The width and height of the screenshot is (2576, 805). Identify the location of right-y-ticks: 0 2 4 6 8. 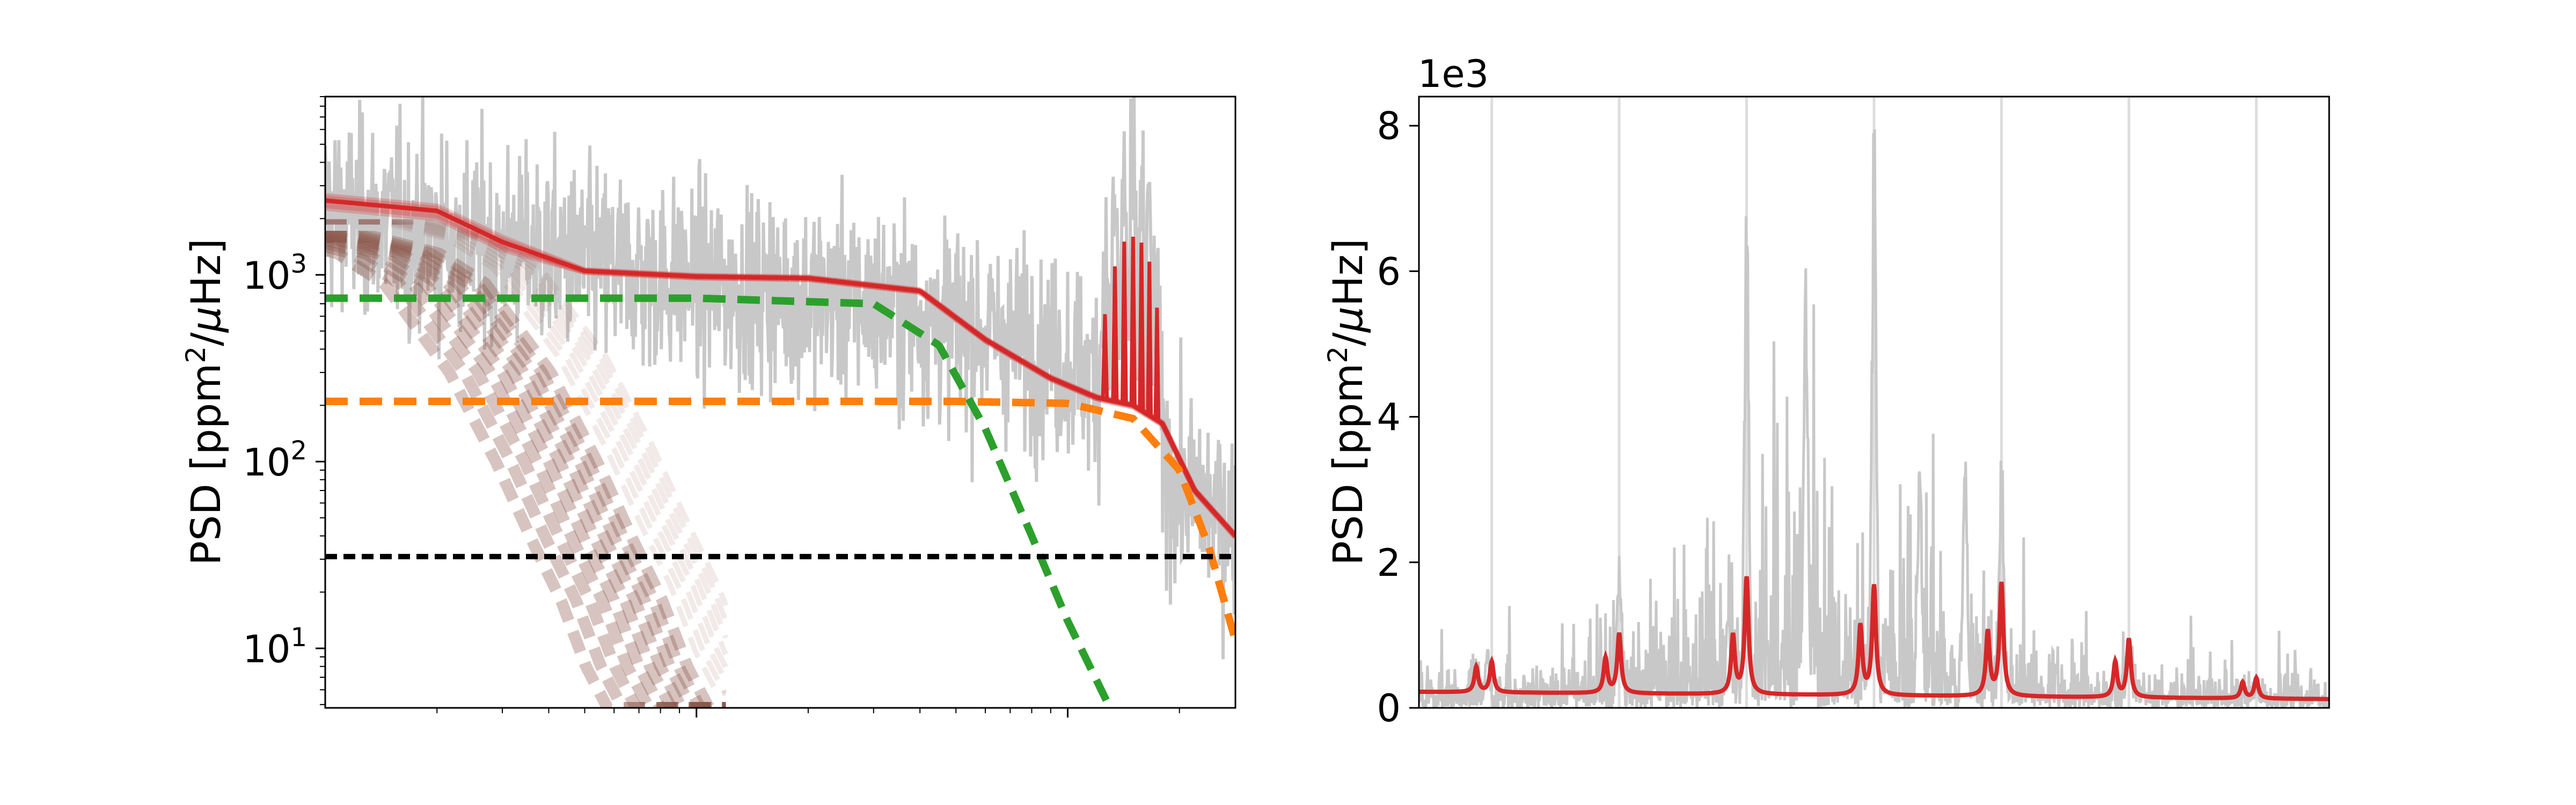
(1398, 417).